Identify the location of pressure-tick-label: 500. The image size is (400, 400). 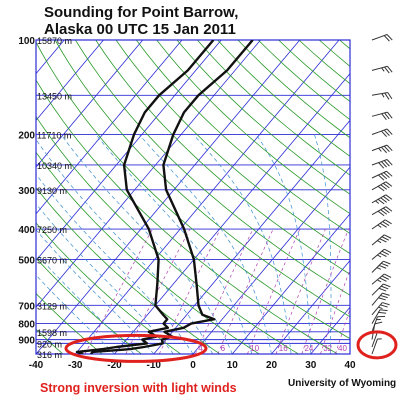
(26, 260).